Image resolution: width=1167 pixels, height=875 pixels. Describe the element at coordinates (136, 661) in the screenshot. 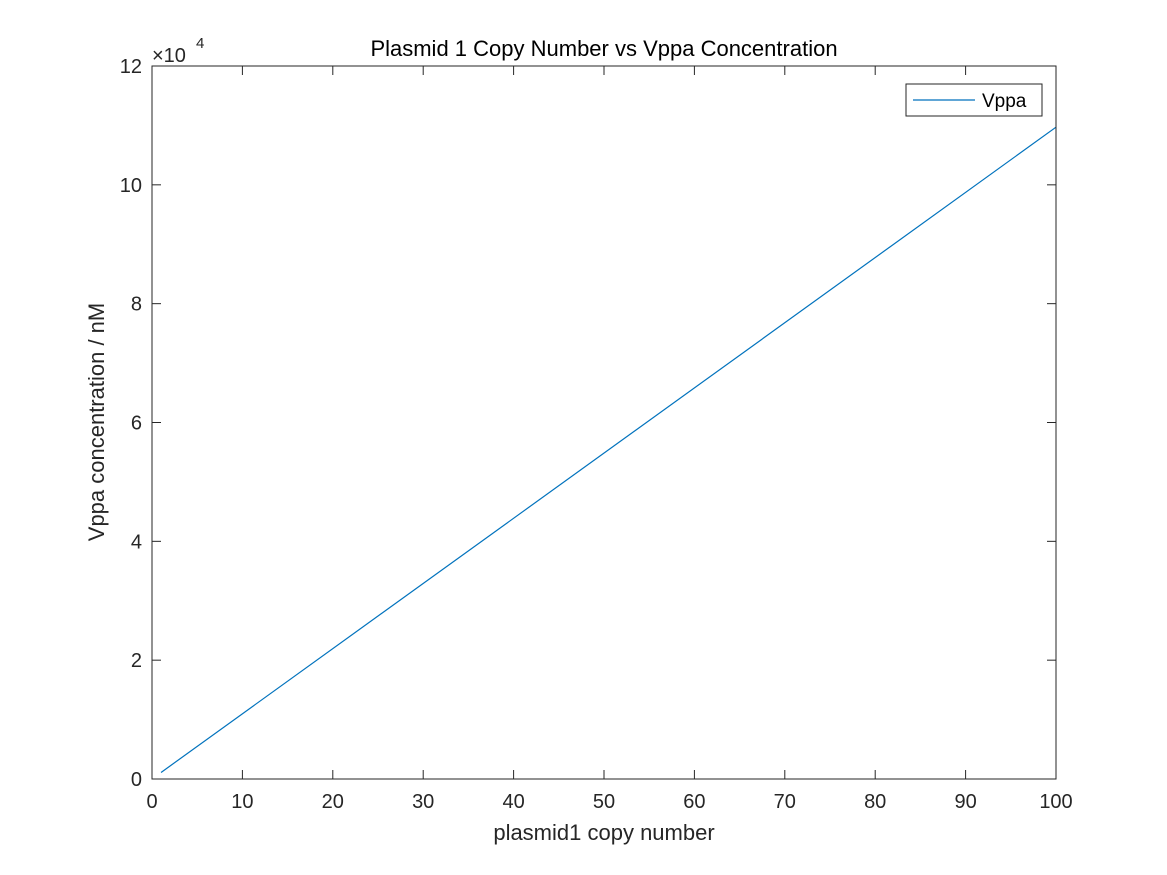

I see `y-tick-label: 2` at that location.